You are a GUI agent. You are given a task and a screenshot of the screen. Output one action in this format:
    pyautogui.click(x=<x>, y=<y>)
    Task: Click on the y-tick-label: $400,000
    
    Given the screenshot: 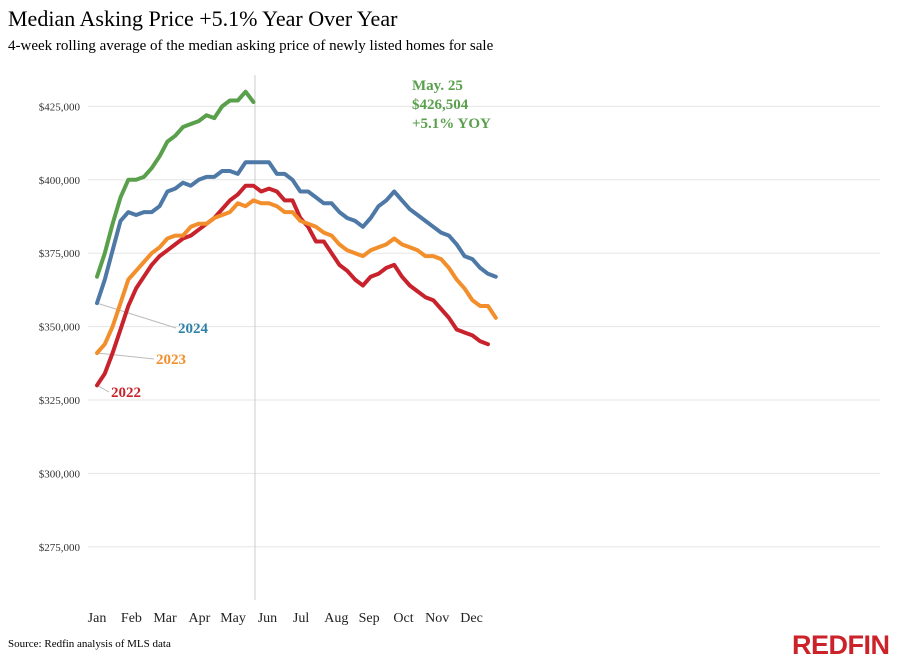 What is the action you would take?
    pyautogui.click(x=60, y=181)
    